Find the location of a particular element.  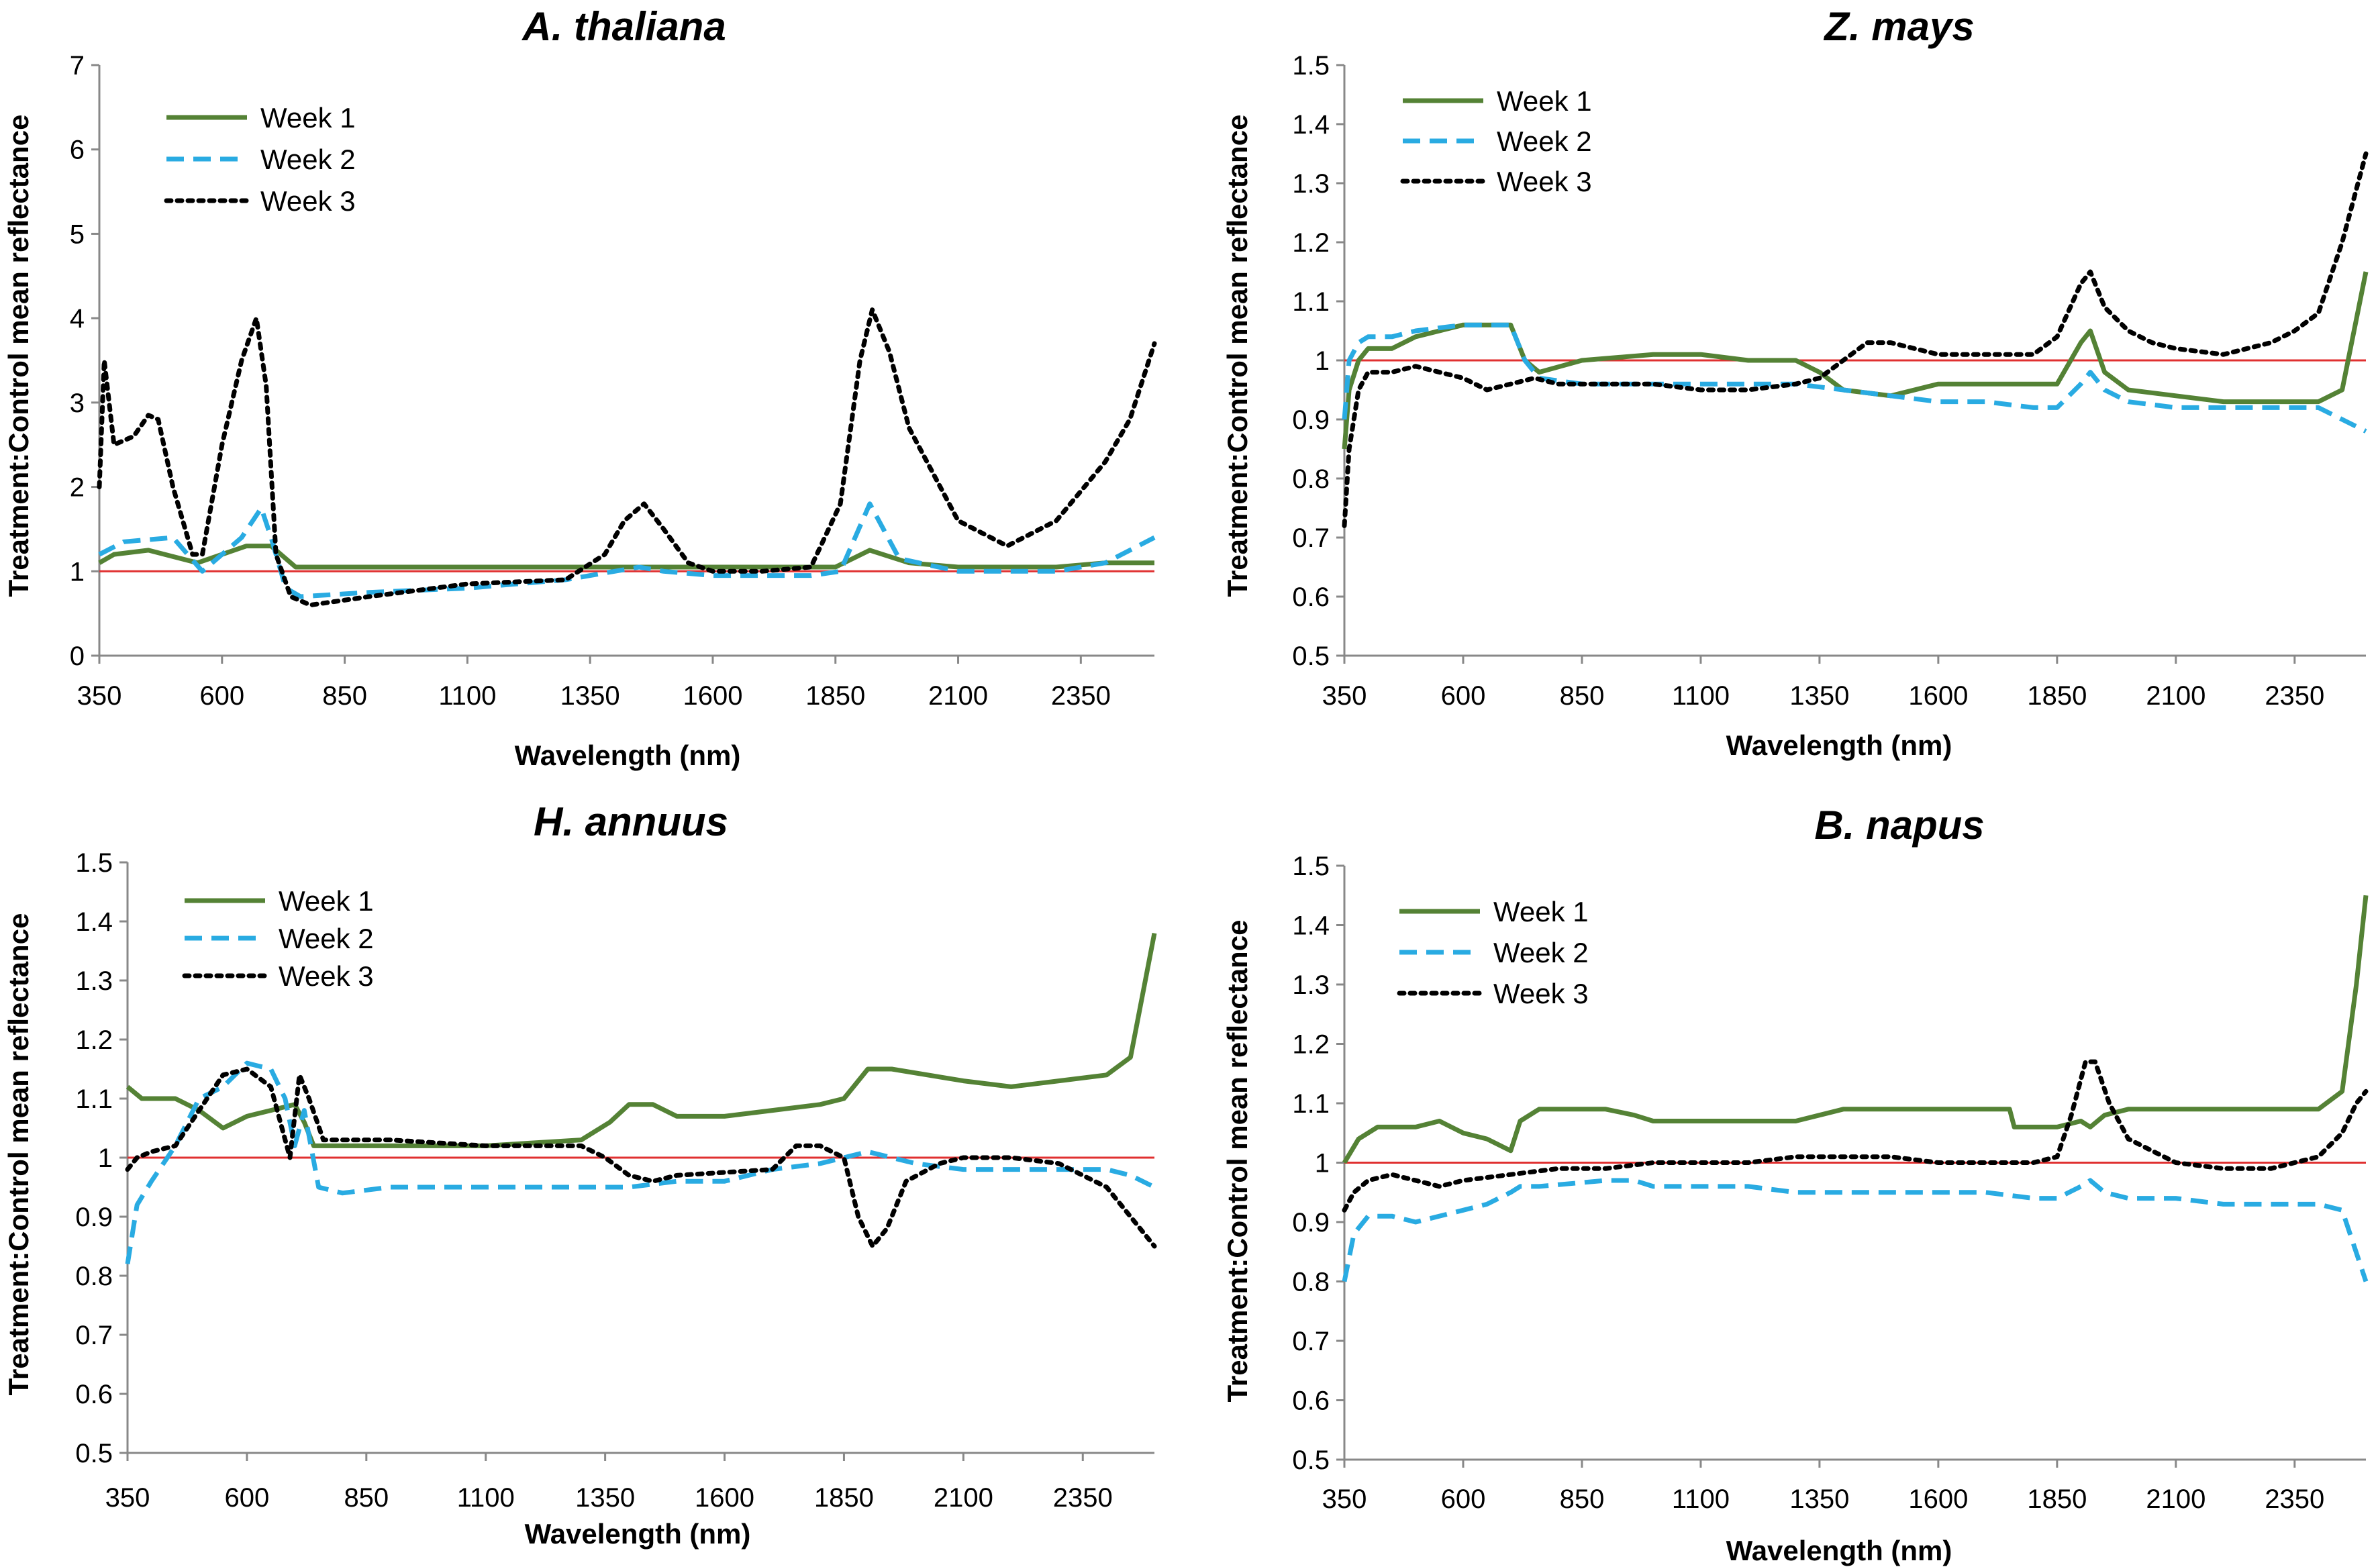

chart-title: H. annuus is located at coordinates (631, 821).